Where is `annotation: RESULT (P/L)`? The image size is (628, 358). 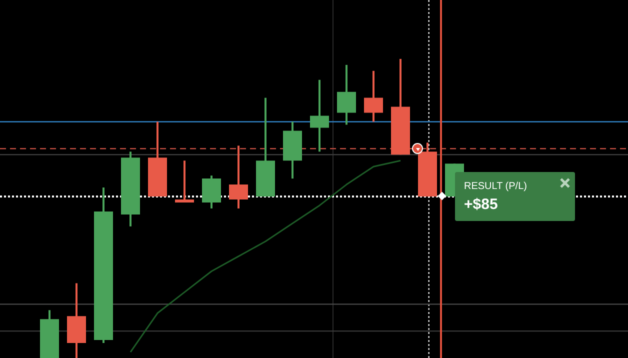 annotation: RESULT (P/L) is located at coordinates (495, 186).